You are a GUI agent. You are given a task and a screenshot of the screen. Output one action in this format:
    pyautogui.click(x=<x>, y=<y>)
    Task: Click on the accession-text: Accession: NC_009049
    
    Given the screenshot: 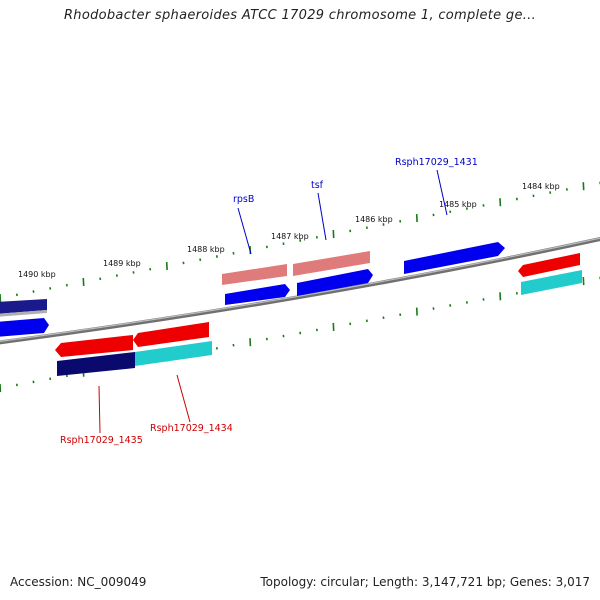 What is the action you would take?
    pyautogui.click(x=78, y=582)
    